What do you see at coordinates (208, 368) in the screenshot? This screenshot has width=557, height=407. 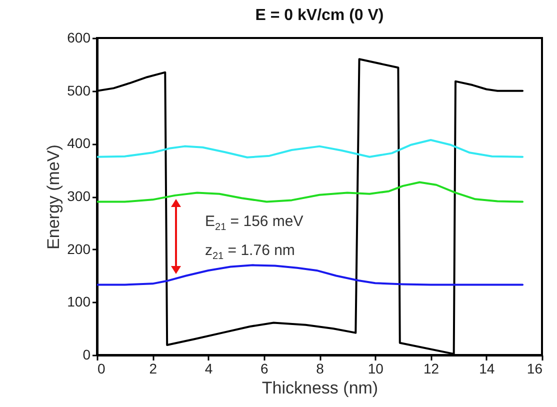 I see `x-tick-label: 4` at bounding box center [208, 368].